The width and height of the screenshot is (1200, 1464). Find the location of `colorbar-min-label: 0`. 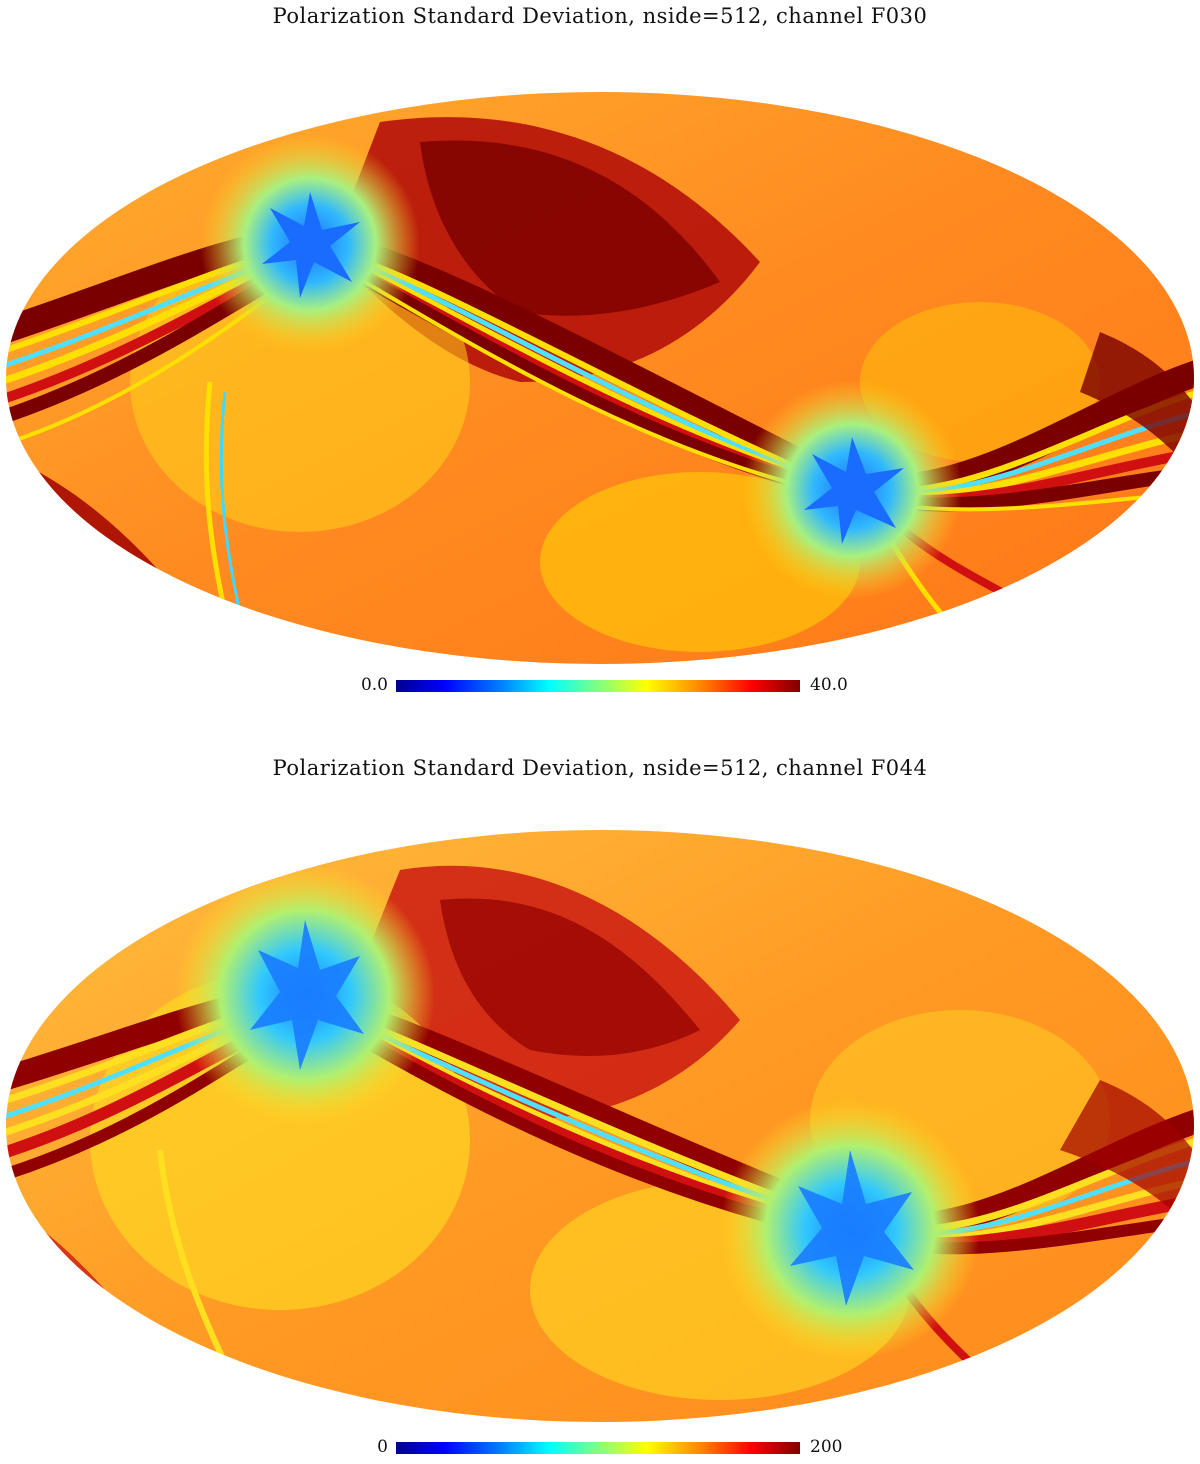

colorbar-min-label: 0 is located at coordinates (382, 1447).